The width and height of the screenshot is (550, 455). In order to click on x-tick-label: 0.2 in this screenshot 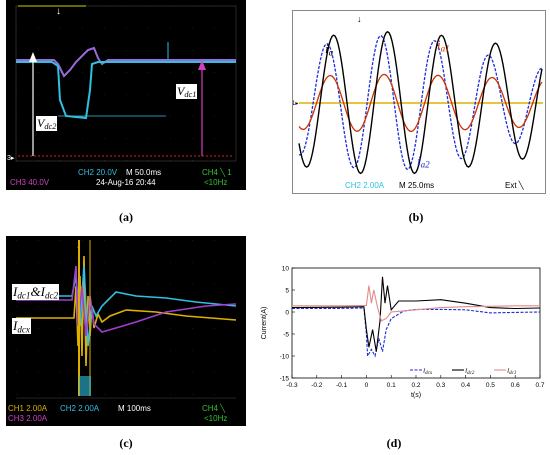, I will do `click(415, 385)`.